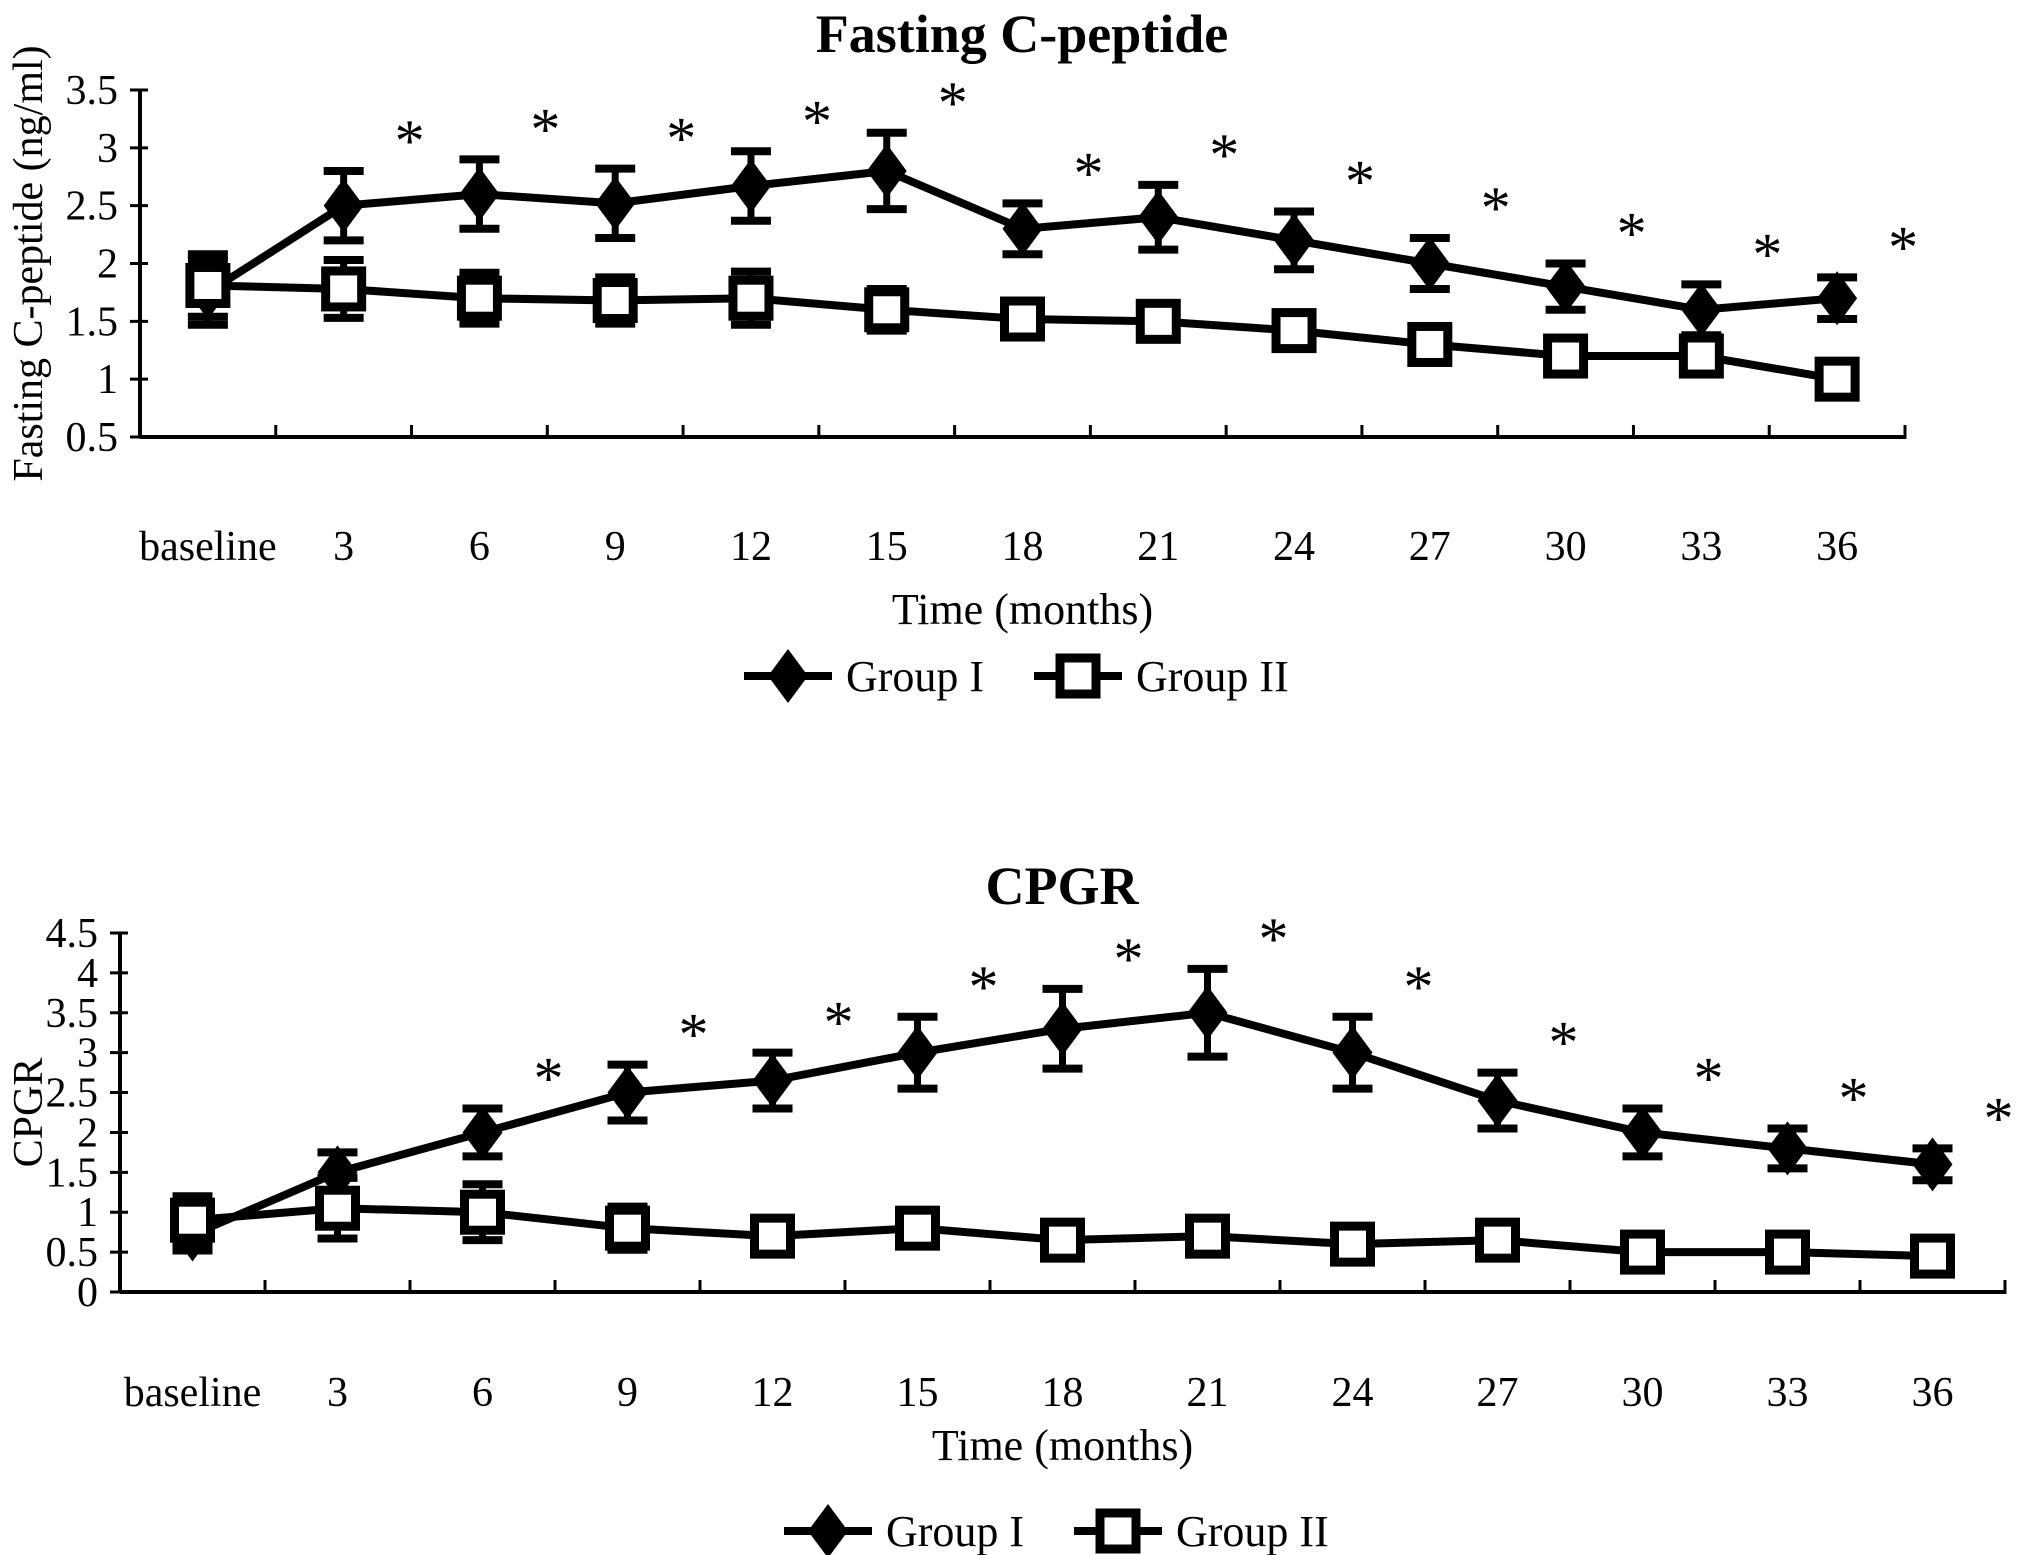 The width and height of the screenshot is (2031, 1555). I want to click on x-tick-label: 33, so click(1788, 1393).